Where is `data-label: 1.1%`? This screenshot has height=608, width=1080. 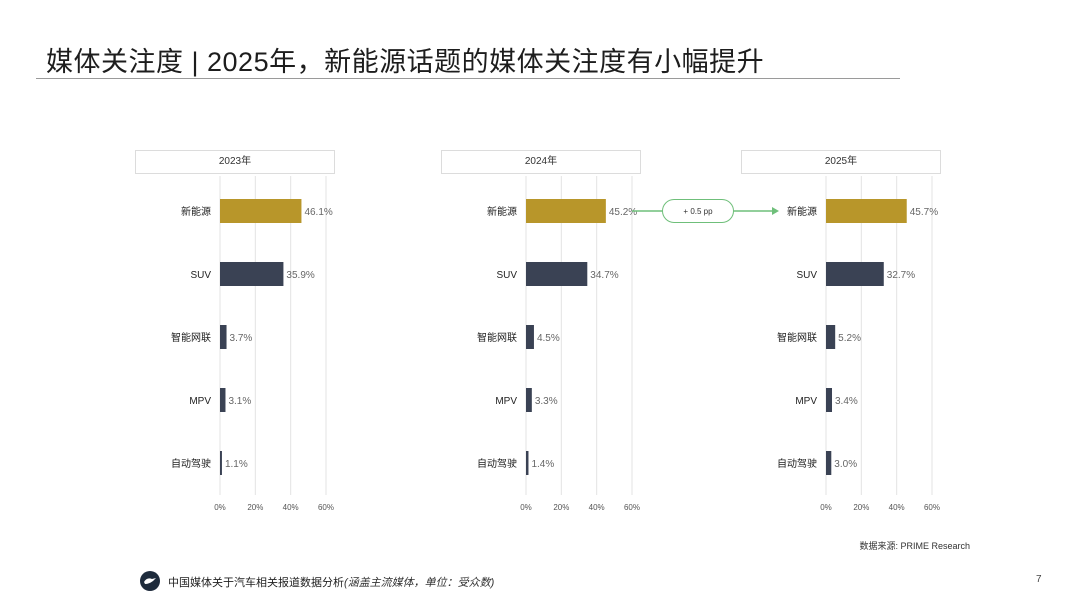
data-label: 1.1% is located at coordinates (236, 464).